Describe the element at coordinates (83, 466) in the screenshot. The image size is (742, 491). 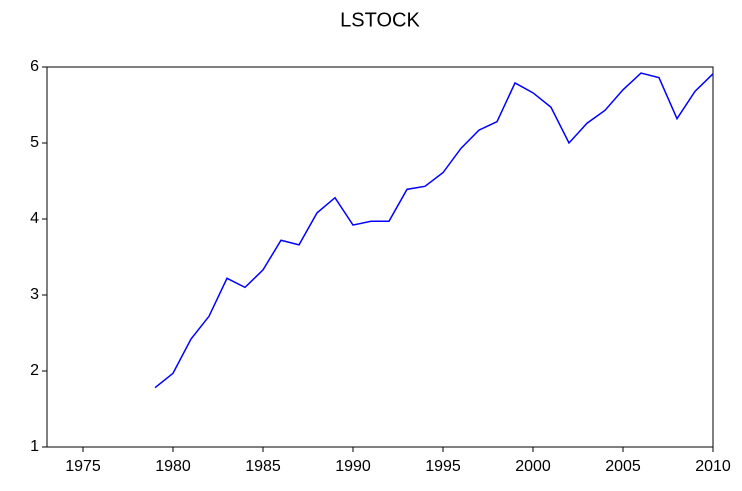
I see `x-tick-label: 1975` at that location.